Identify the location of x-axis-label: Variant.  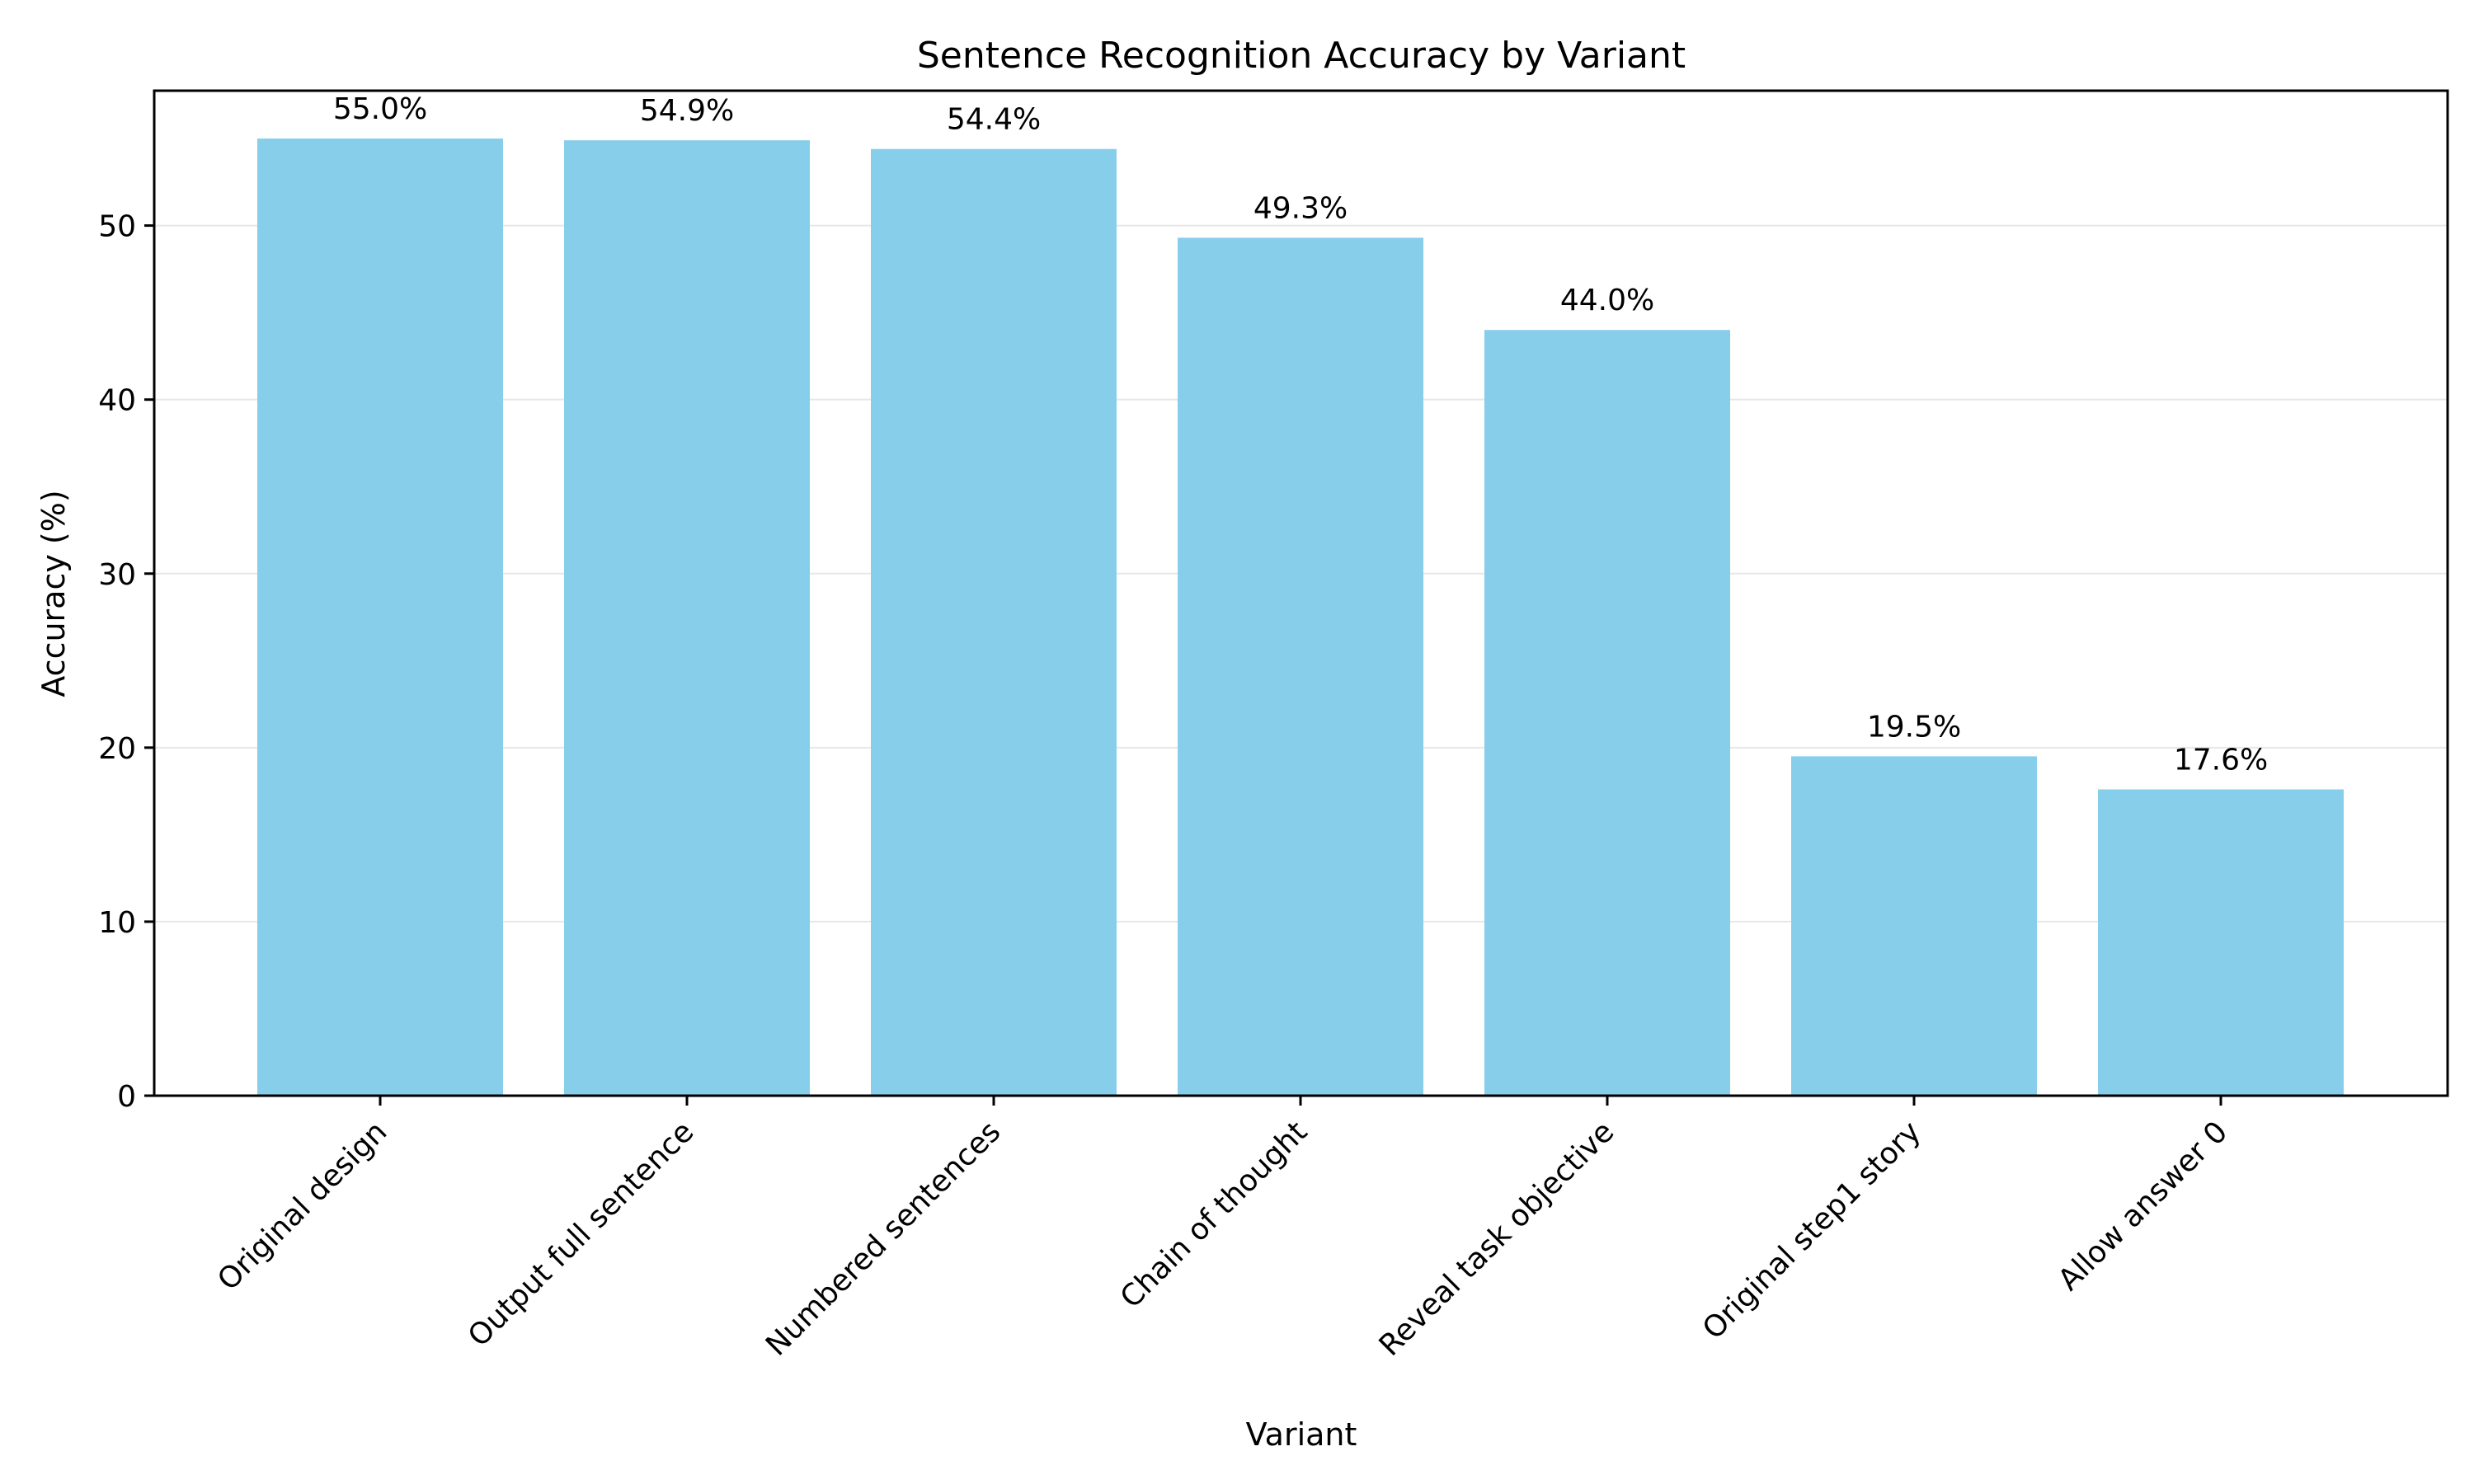
(1301, 1434).